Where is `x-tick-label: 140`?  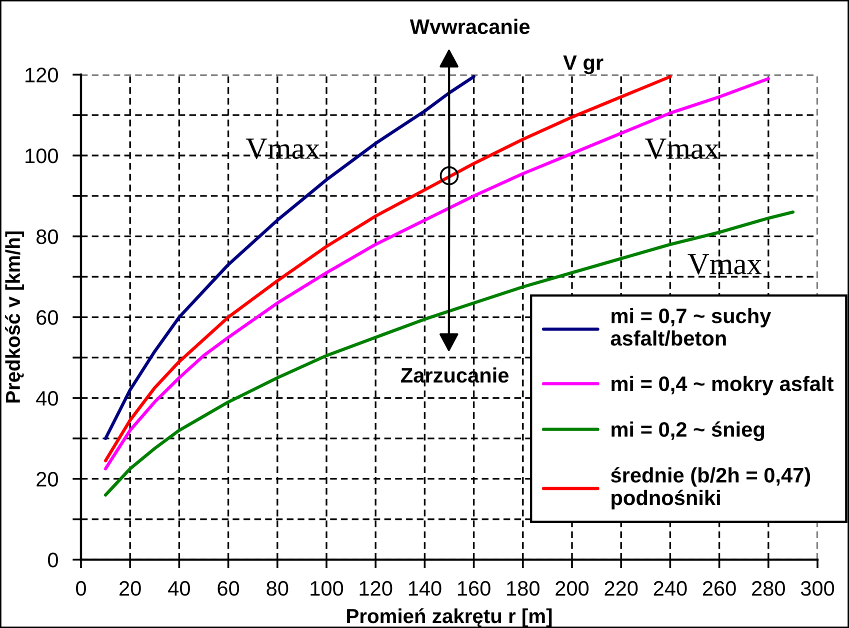
x-tick-label: 140 is located at coordinates (425, 588).